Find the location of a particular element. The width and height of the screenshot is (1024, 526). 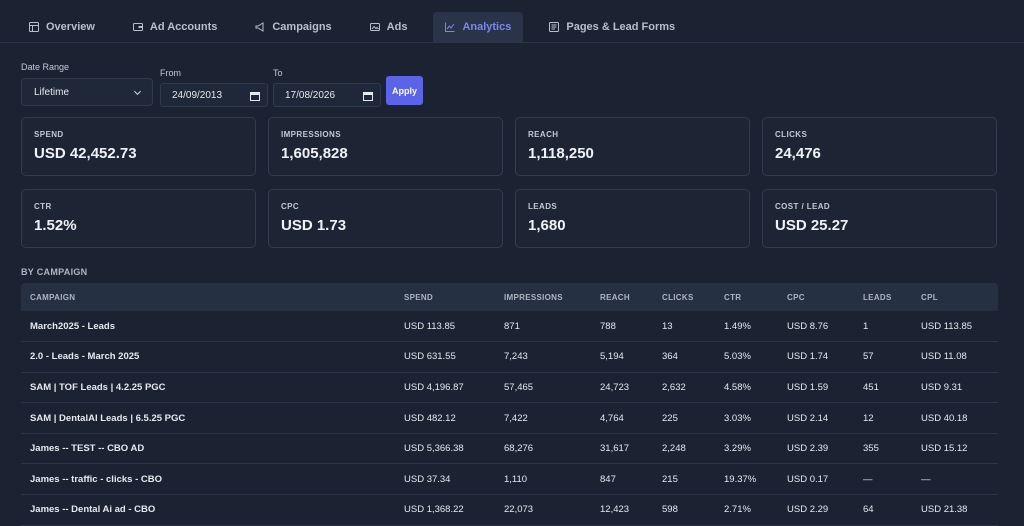

apply-button: Apply is located at coordinates (404, 90).